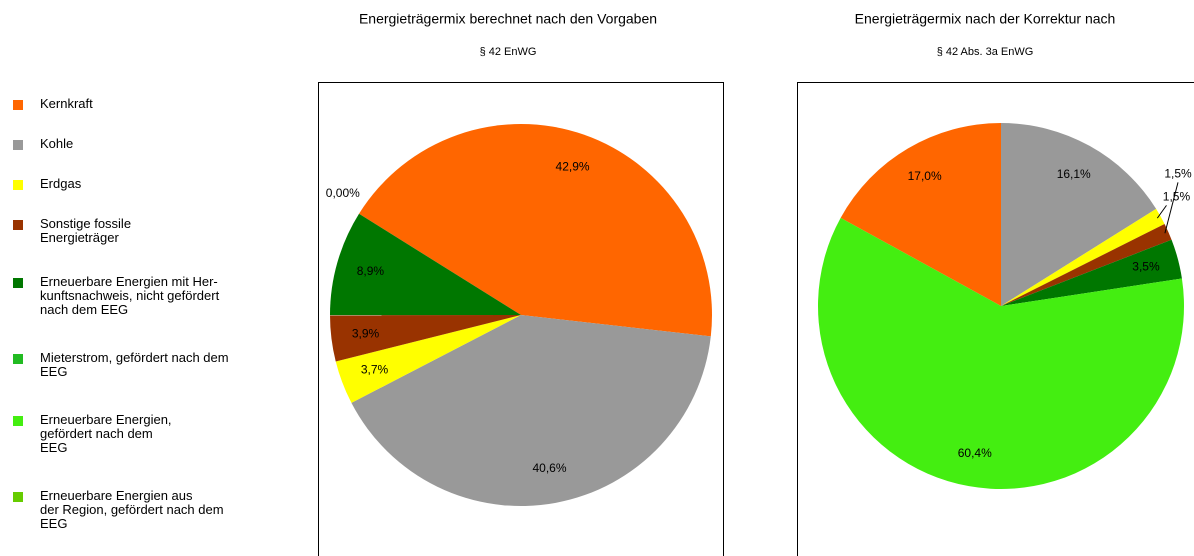 The height and width of the screenshot is (556, 1194). I want to click on data-label: 8,9%, so click(371, 271).